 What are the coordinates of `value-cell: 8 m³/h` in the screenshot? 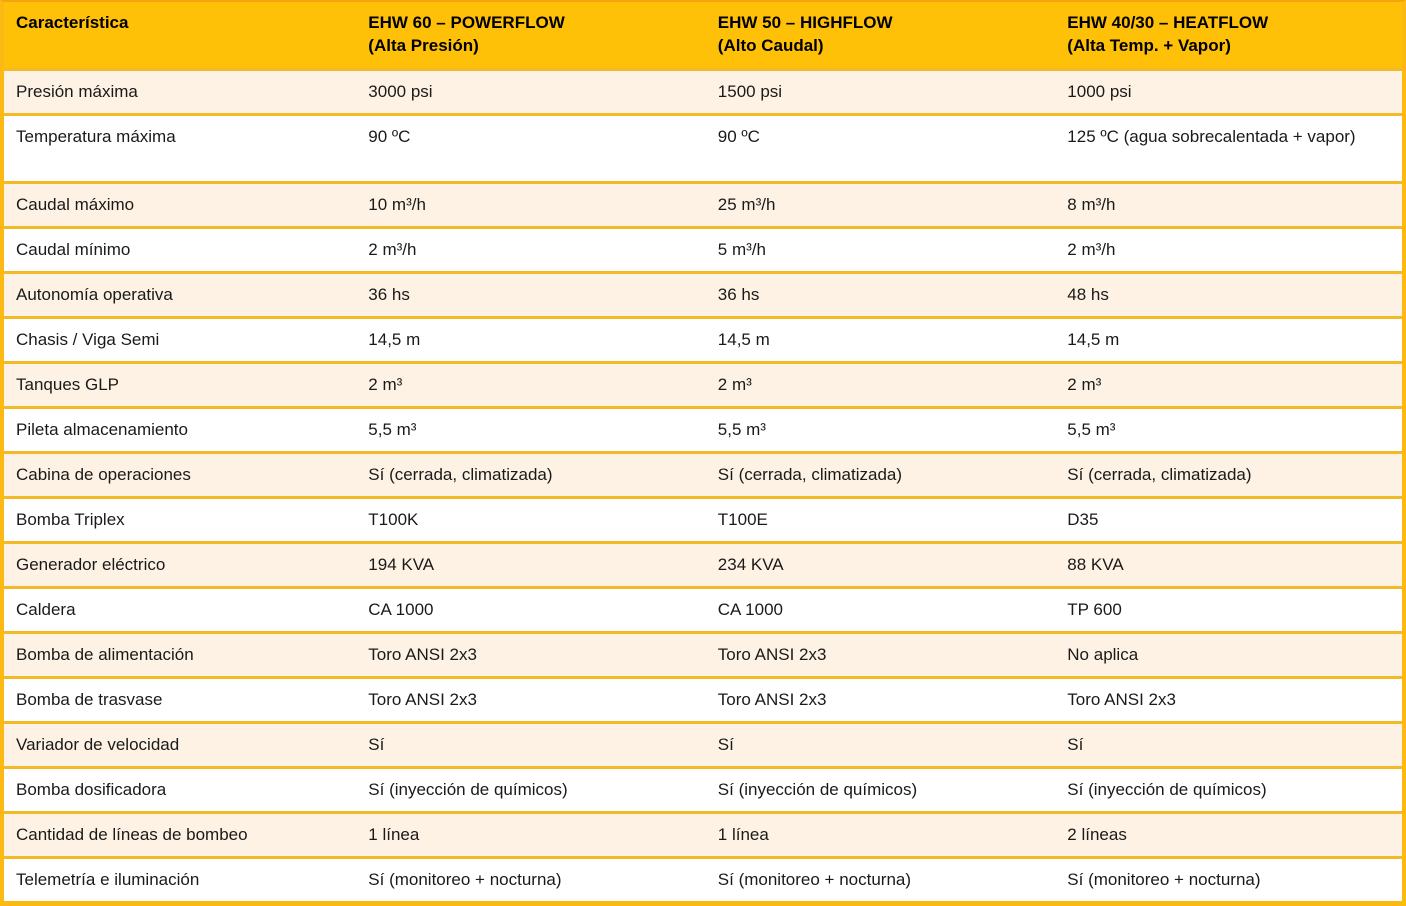 It's located at (1228, 203).